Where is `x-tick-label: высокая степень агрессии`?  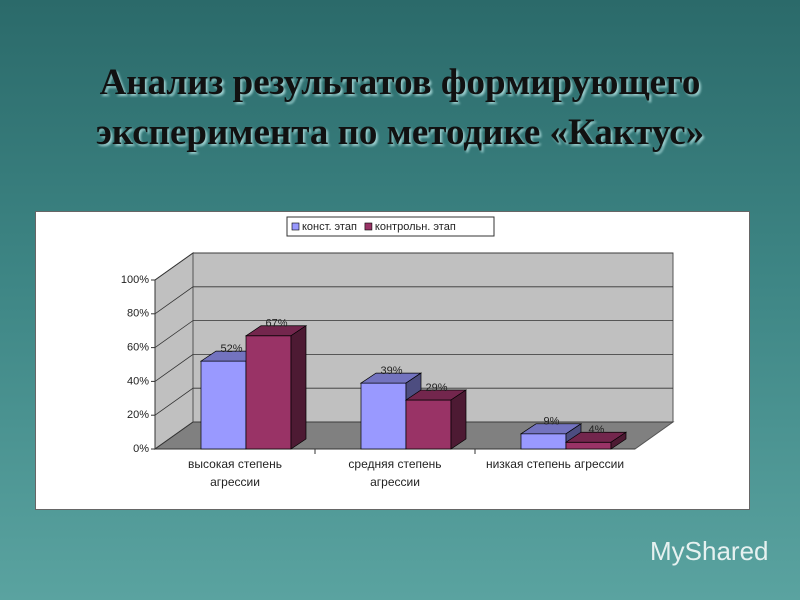
x-tick-label: высокая степень агрессии is located at coordinates (235, 473).